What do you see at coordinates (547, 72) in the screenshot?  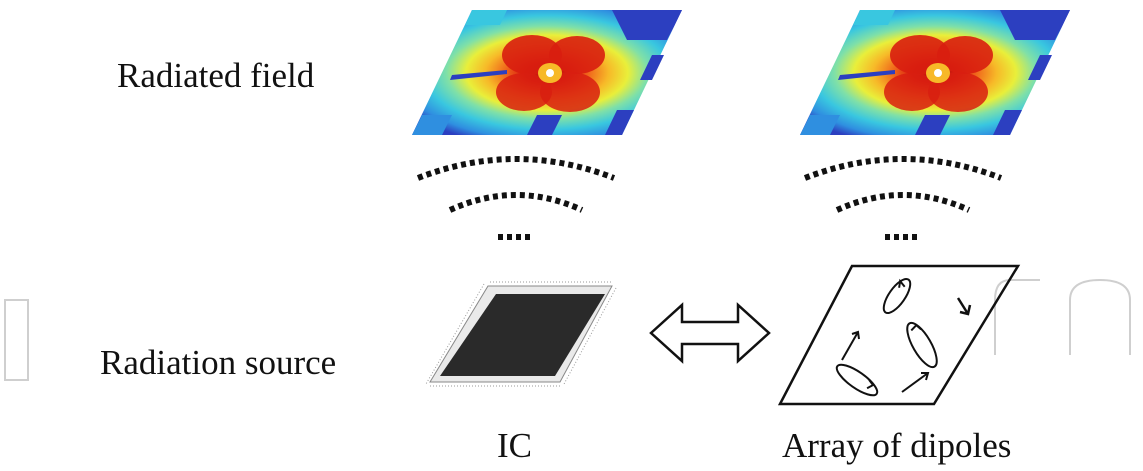 I see `field-map-ic` at bounding box center [547, 72].